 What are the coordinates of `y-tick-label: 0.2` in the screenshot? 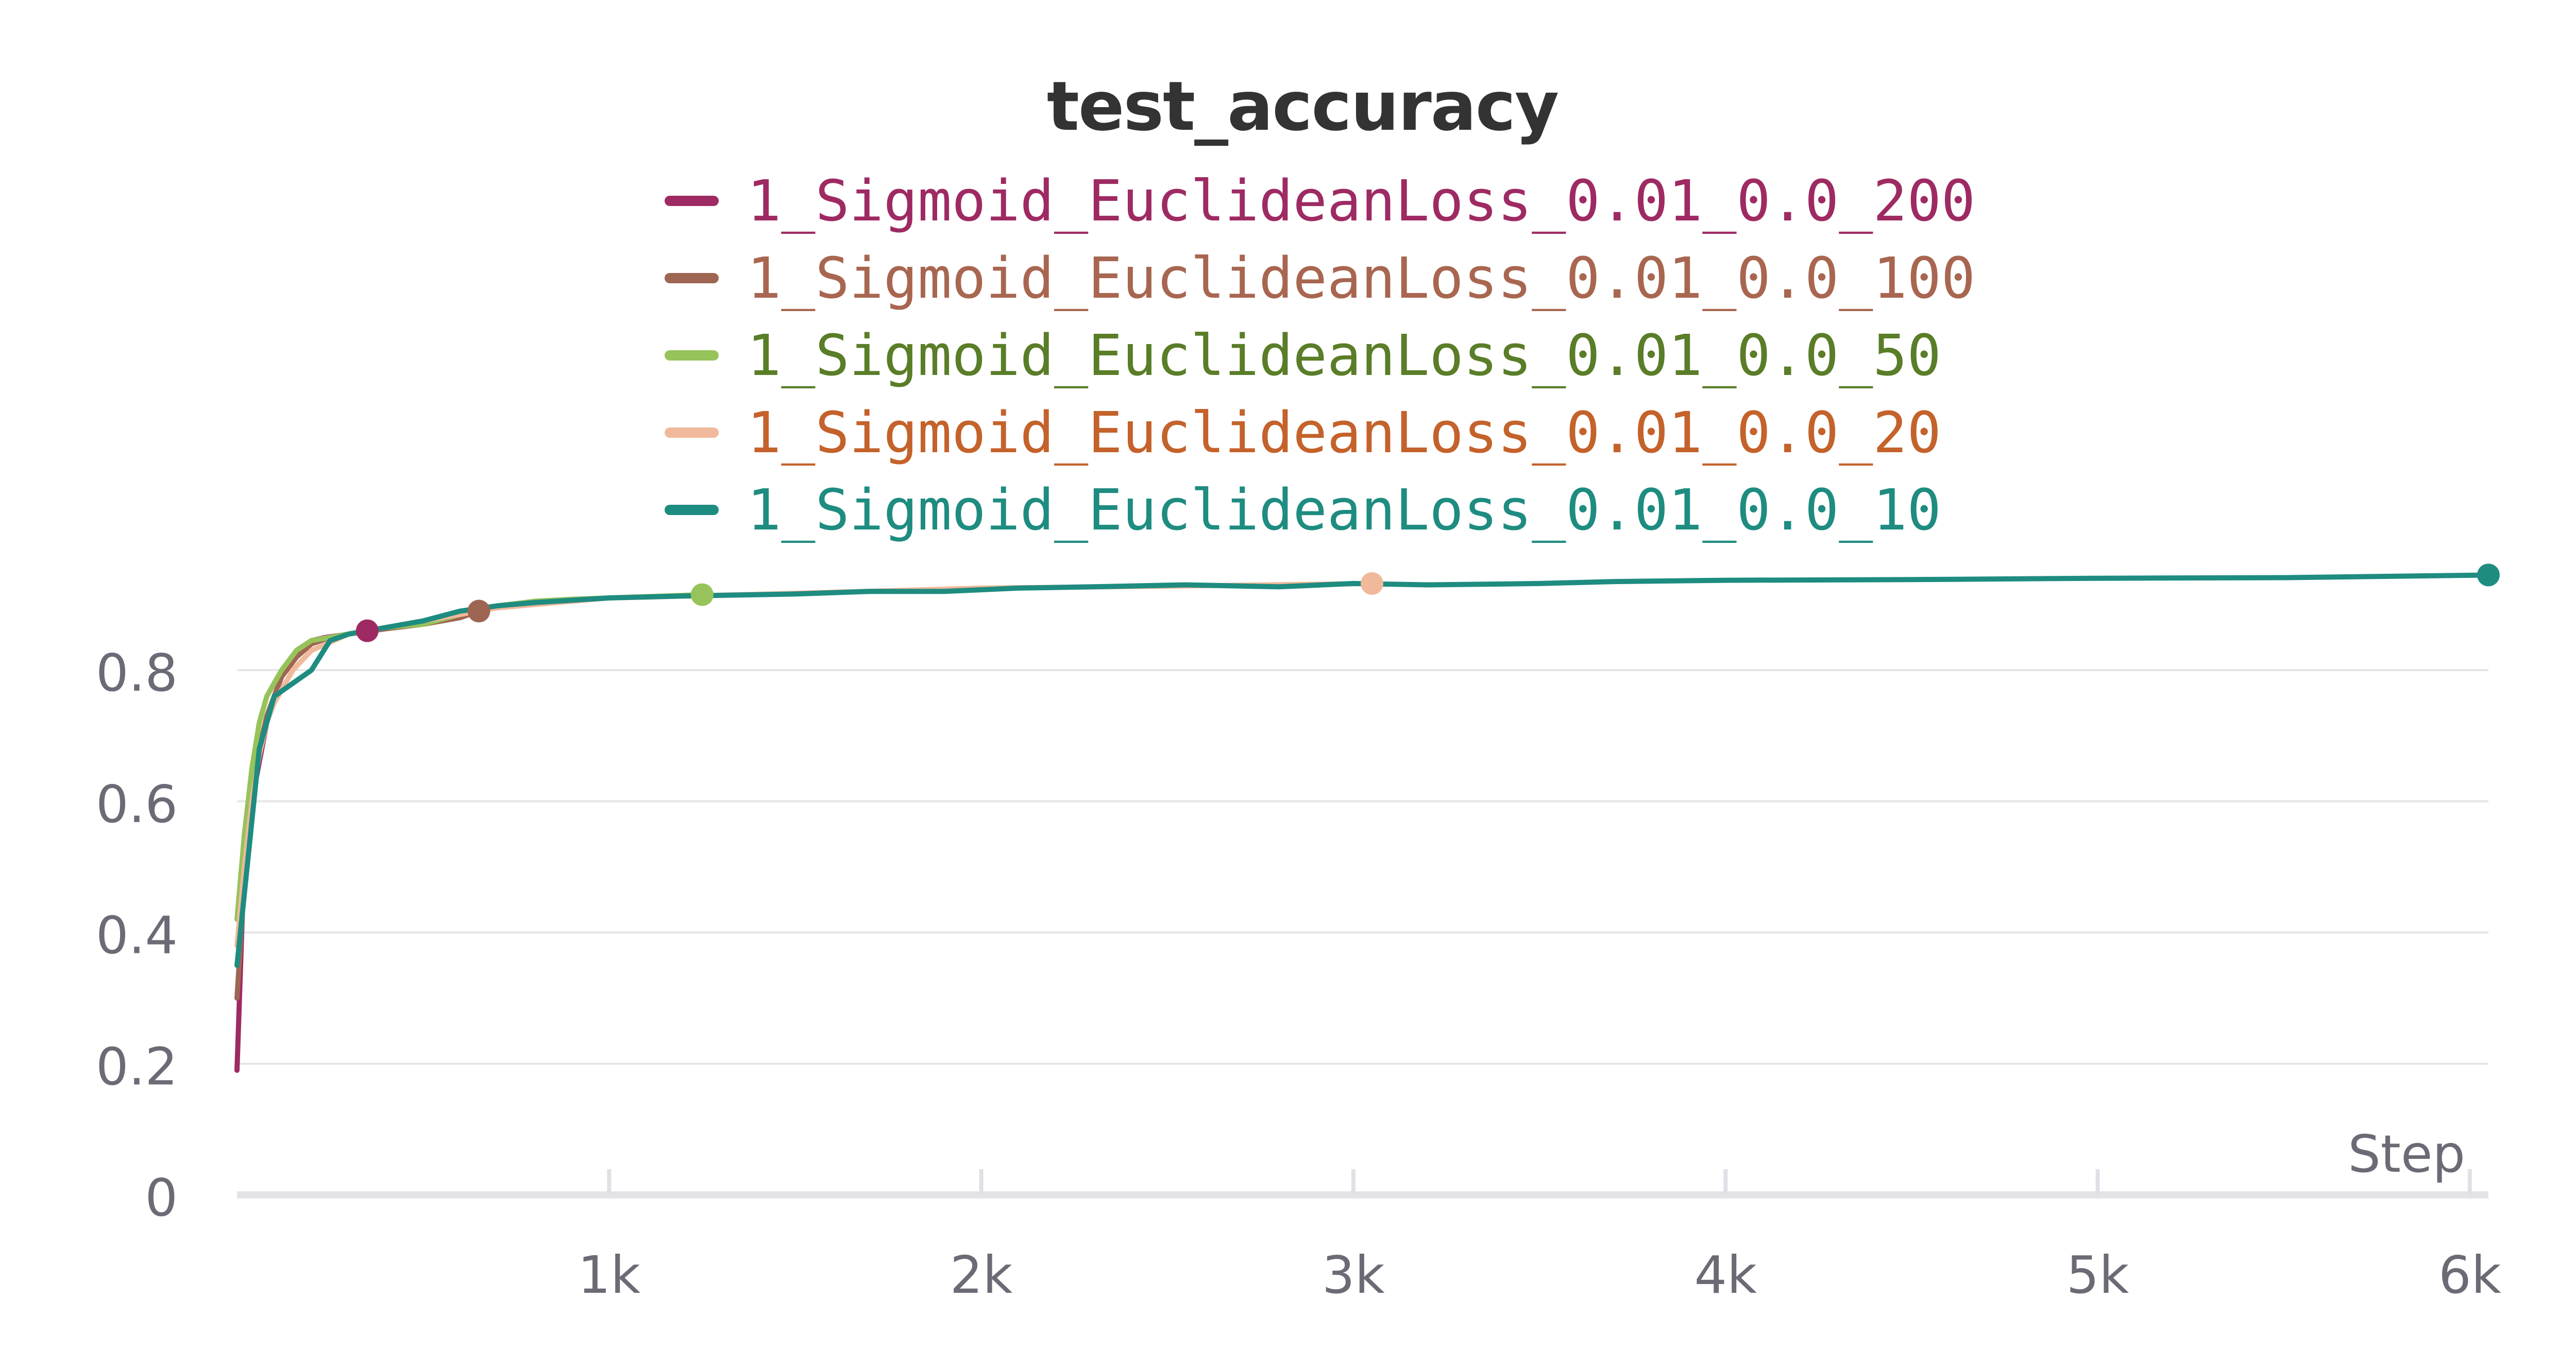 It's located at (137, 1066).